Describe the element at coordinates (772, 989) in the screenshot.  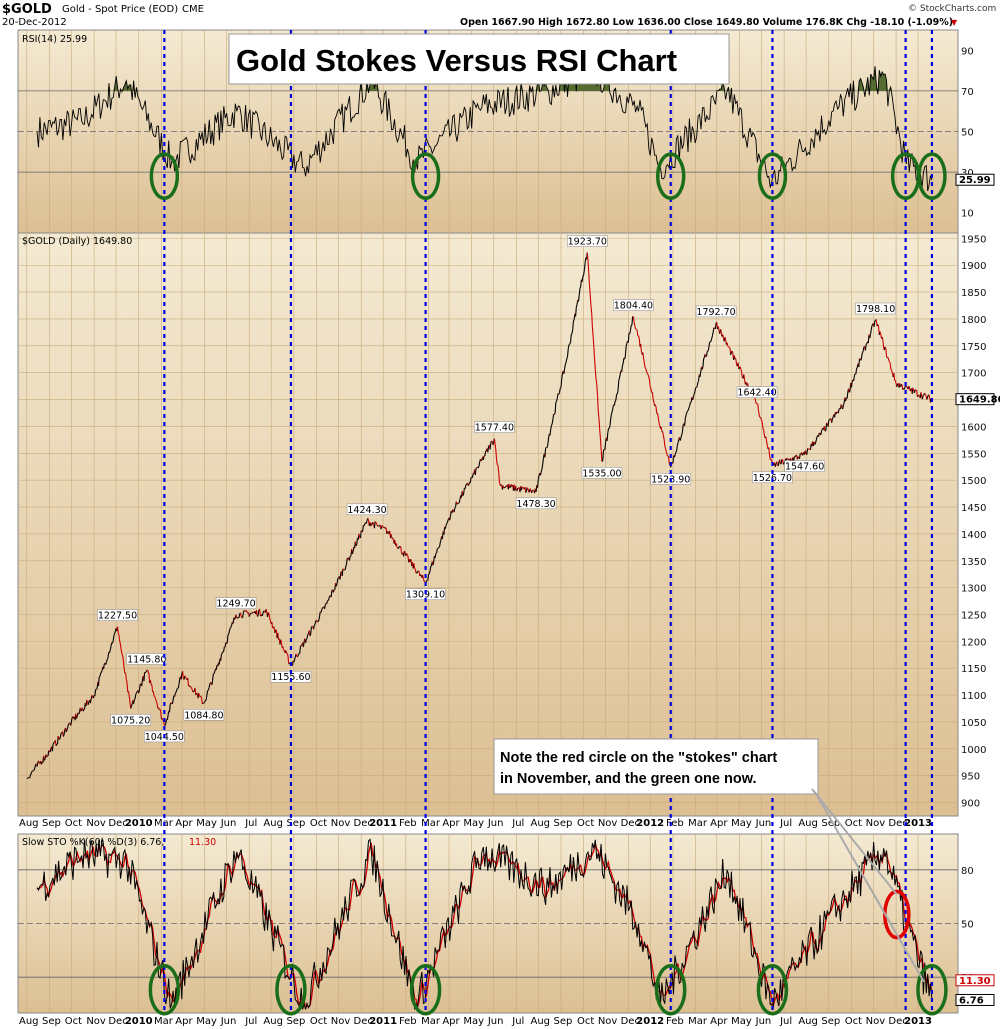
I see `sto-green-circle` at that location.